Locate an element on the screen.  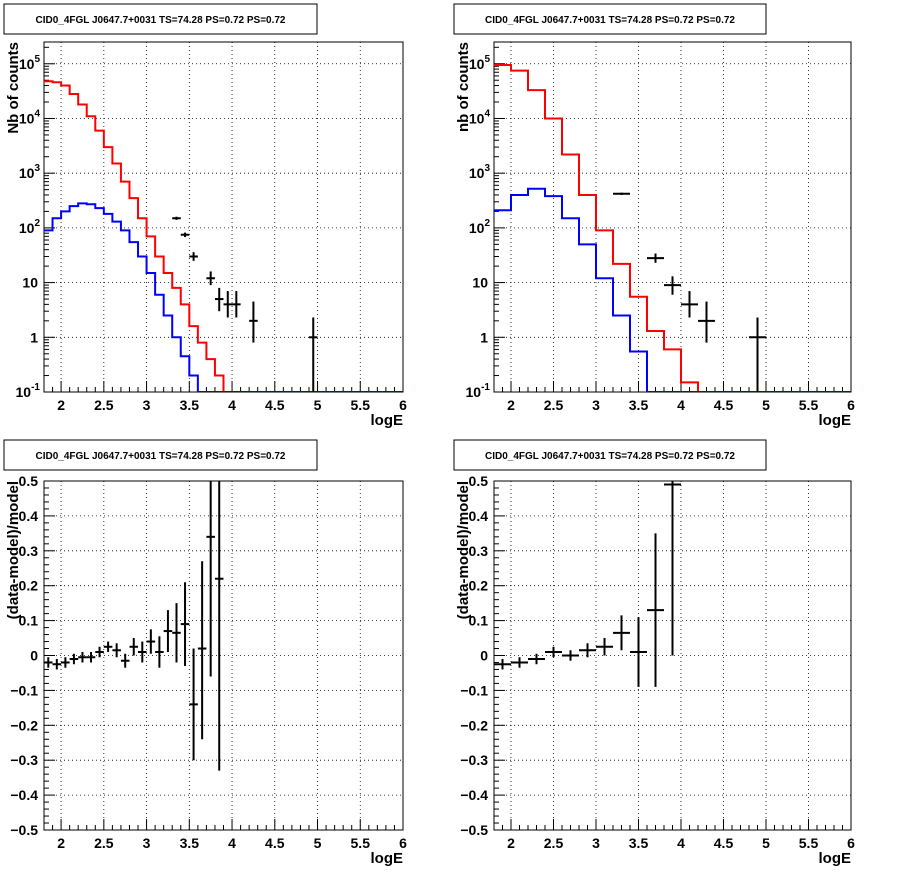
y-axis-label: Nb of counts is located at coordinates (13, 88).